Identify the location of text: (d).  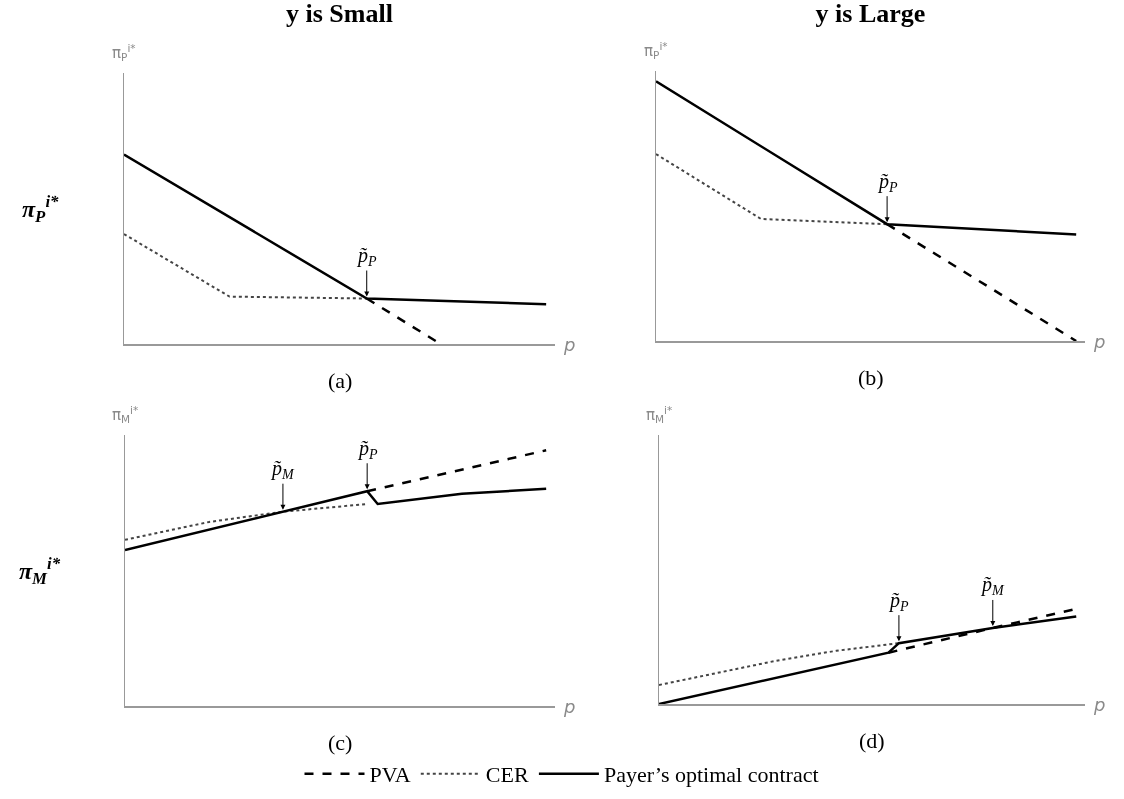
(872, 740).